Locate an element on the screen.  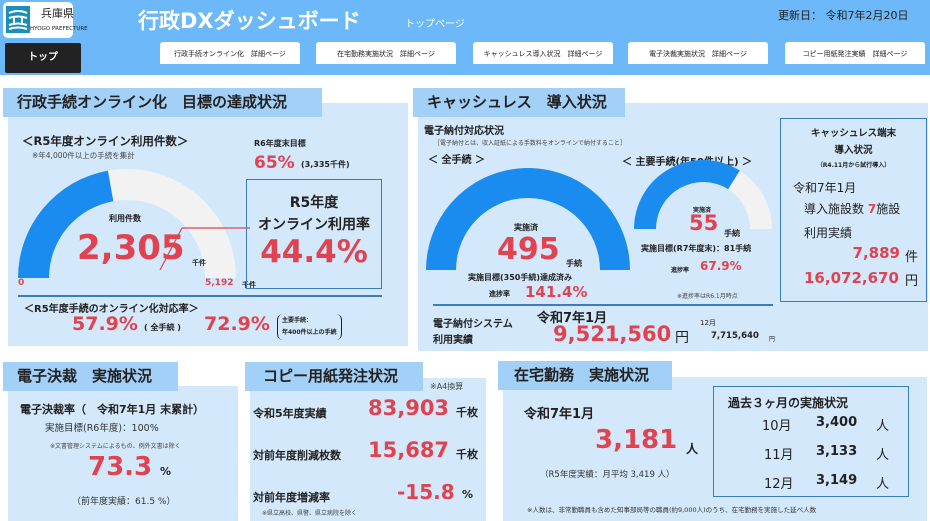
terminal-note: （R4.11月から試行導入） is located at coordinates (853, 165).